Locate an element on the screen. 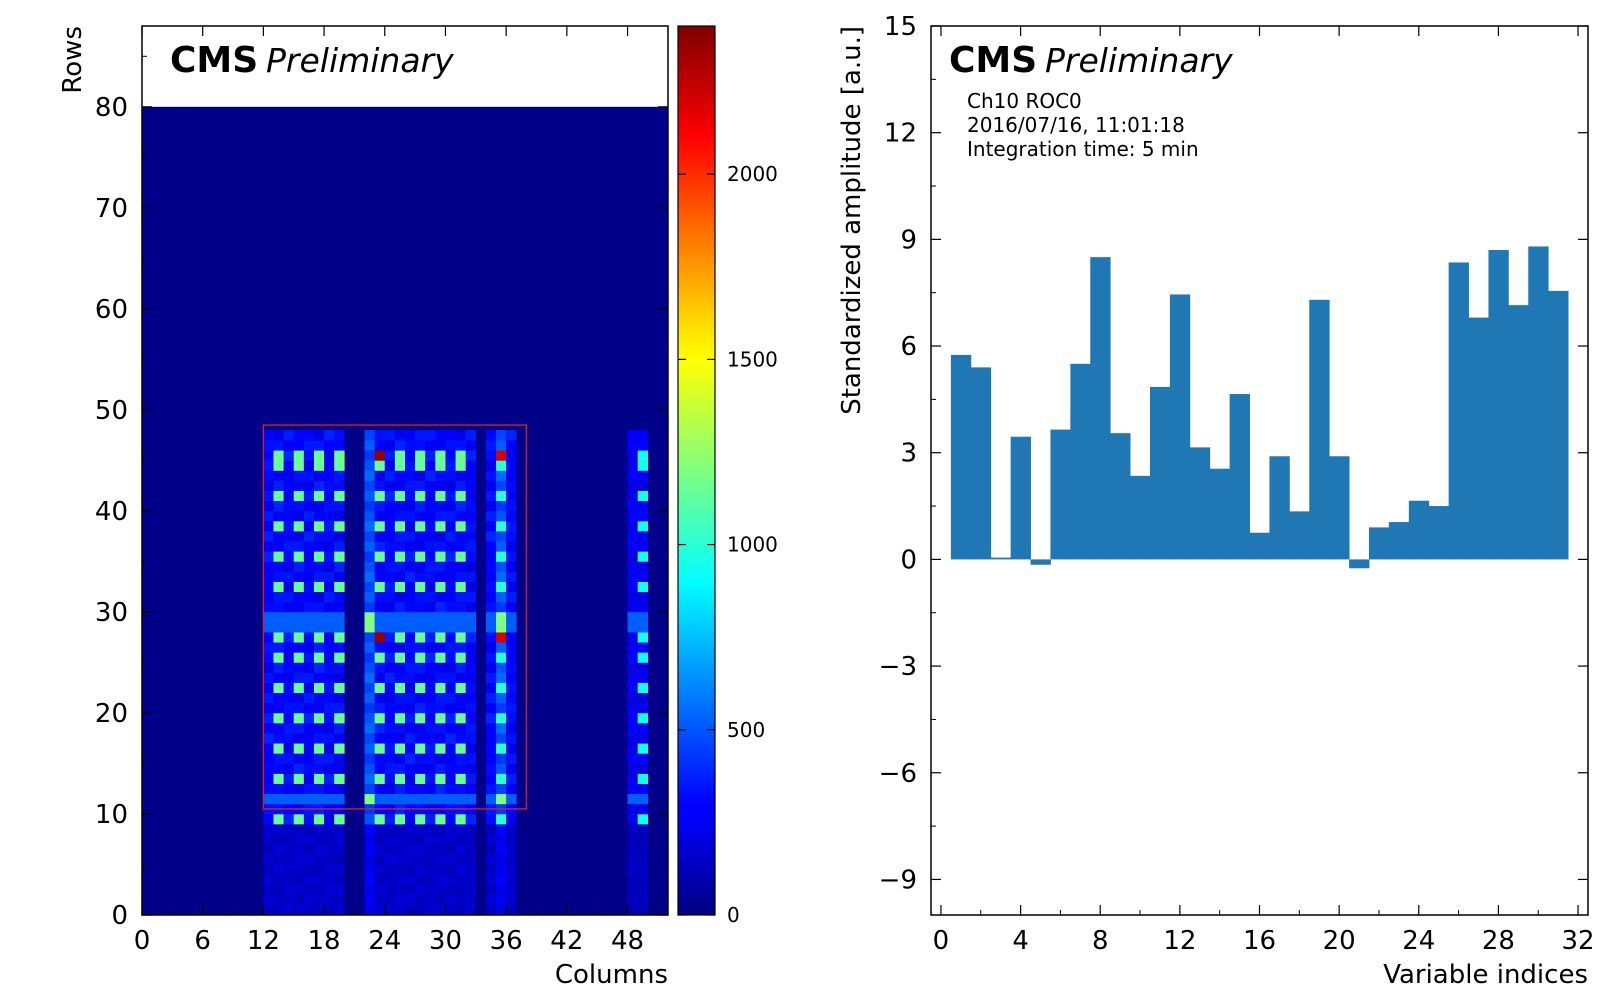 Image resolution: width=1600 pixels, height=1000 pixels. colorbar-tick-label: 1500 is located at coordinates (752, 359).